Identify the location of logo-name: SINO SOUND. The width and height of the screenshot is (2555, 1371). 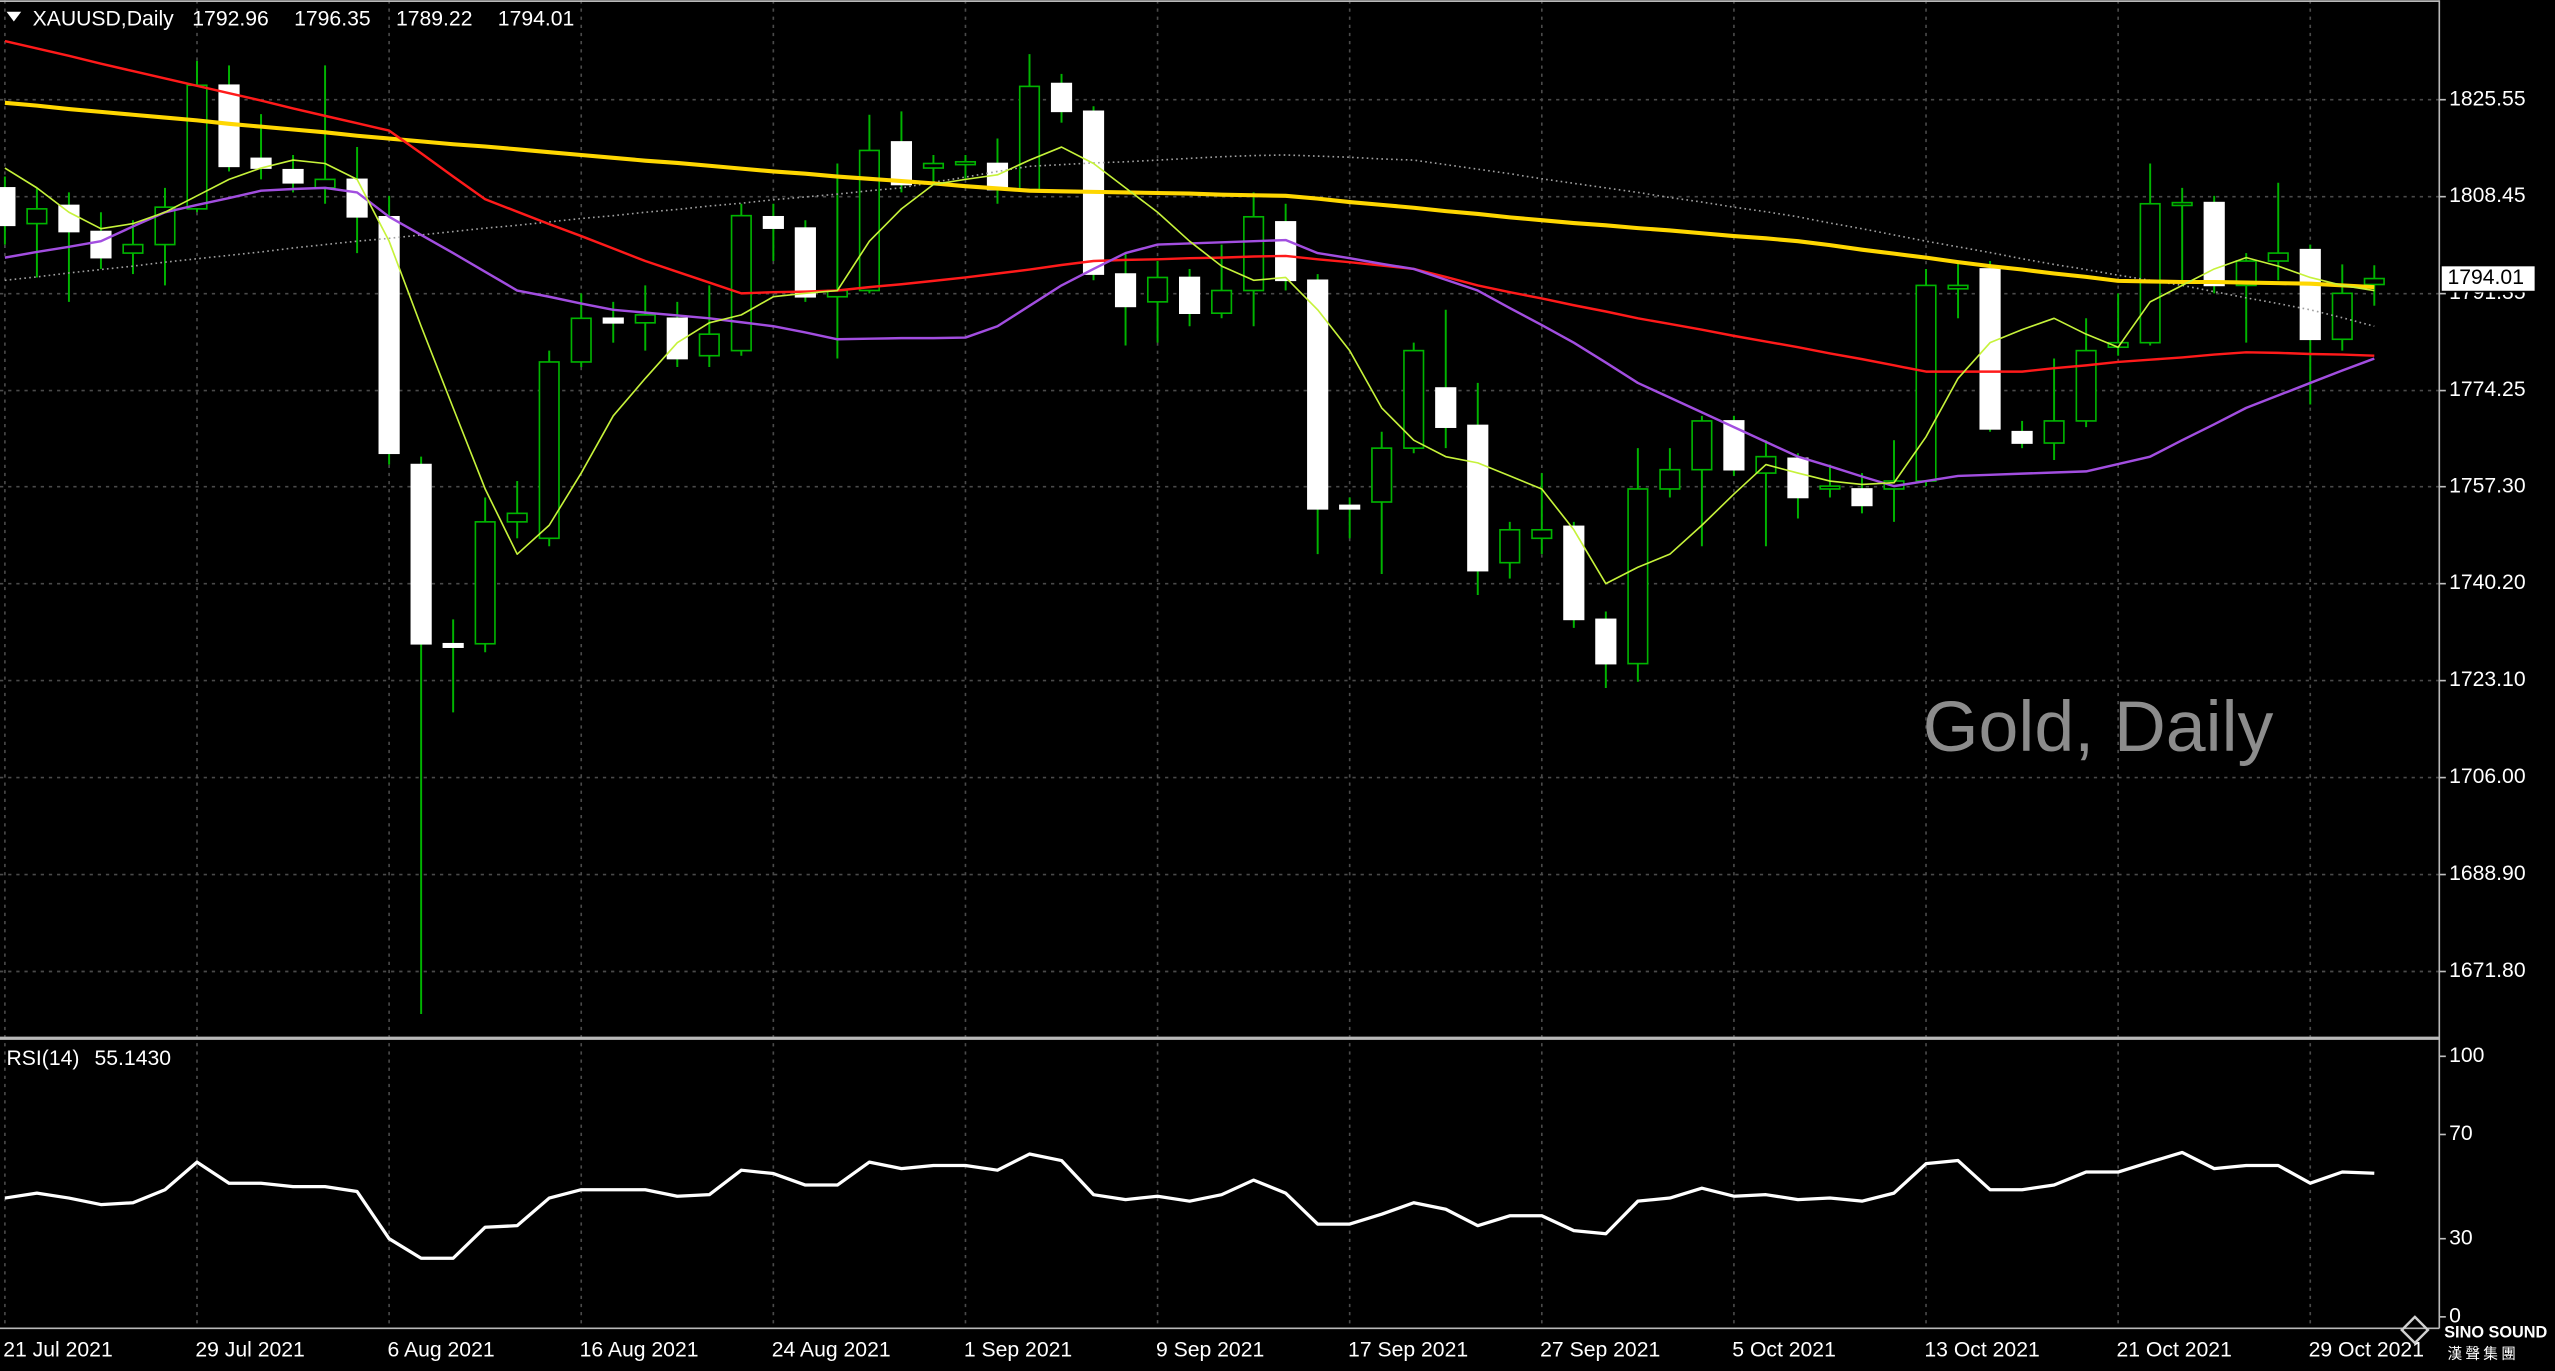
(2495, 1333).